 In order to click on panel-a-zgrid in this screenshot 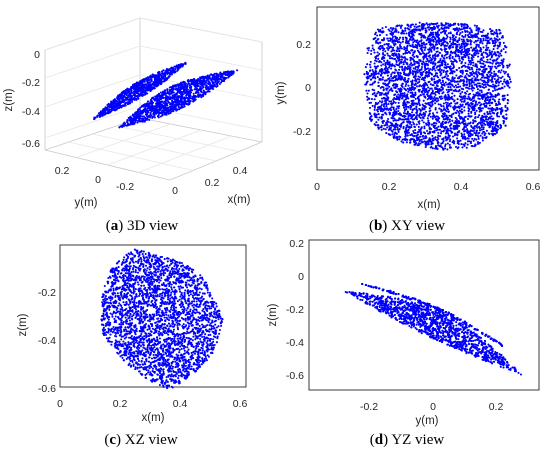, I will do `click(201, 58)`.